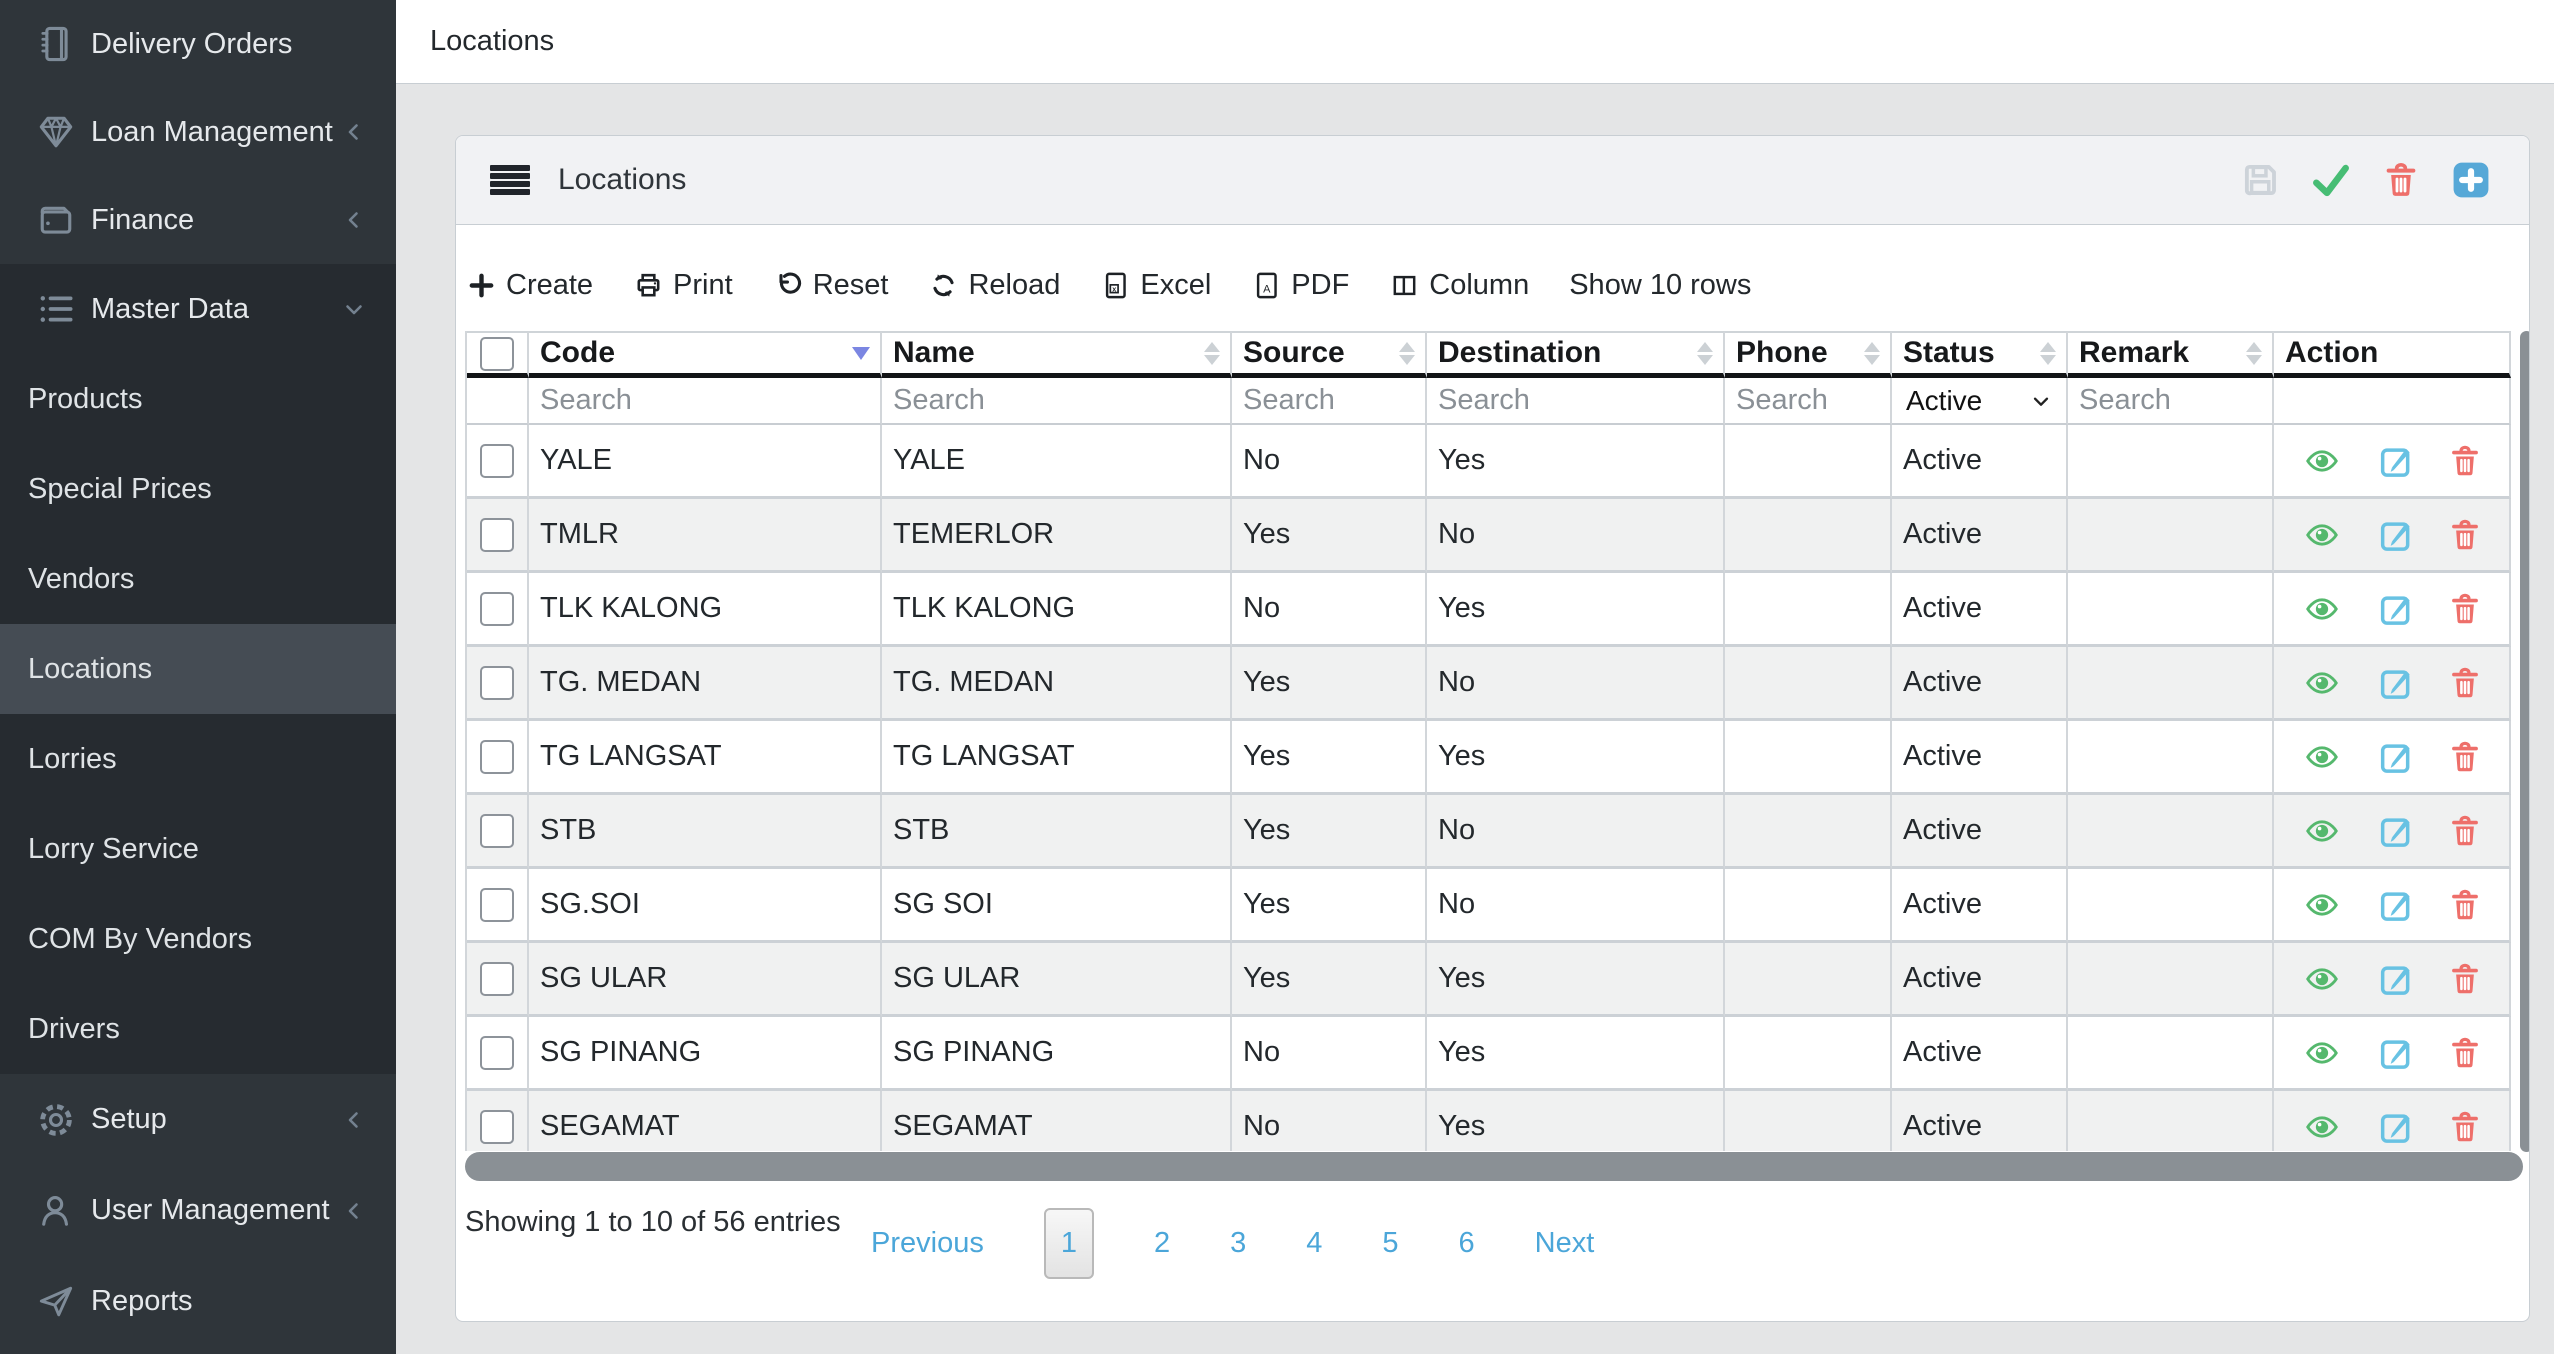 The width and height of the screenshot is (2554, 1354). Describe the element at coordinates (1390, 1242) in the screenshot. I see `page-link: 5` at that location.